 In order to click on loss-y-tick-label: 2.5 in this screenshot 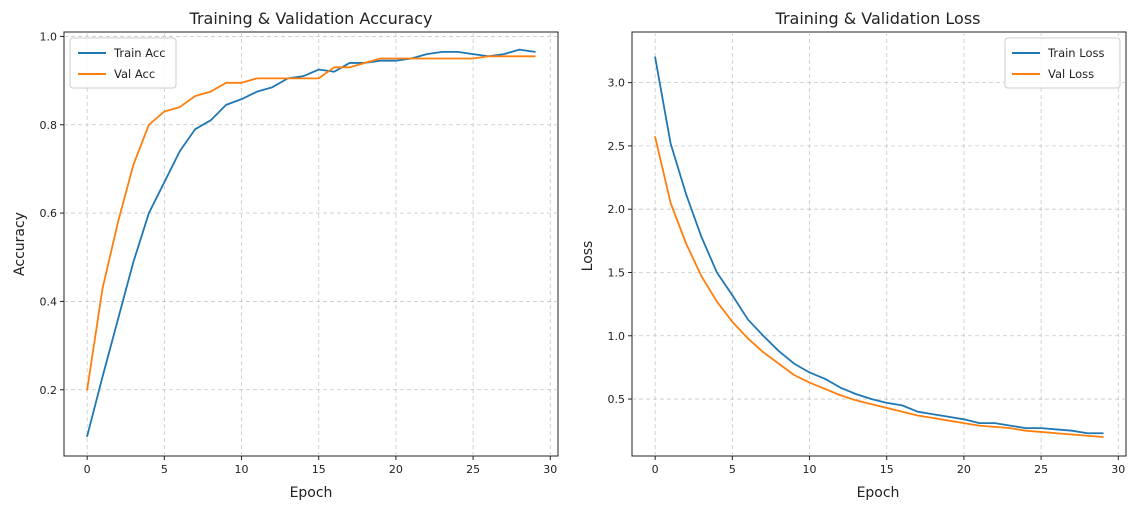, I will do `click(617, 146)`.